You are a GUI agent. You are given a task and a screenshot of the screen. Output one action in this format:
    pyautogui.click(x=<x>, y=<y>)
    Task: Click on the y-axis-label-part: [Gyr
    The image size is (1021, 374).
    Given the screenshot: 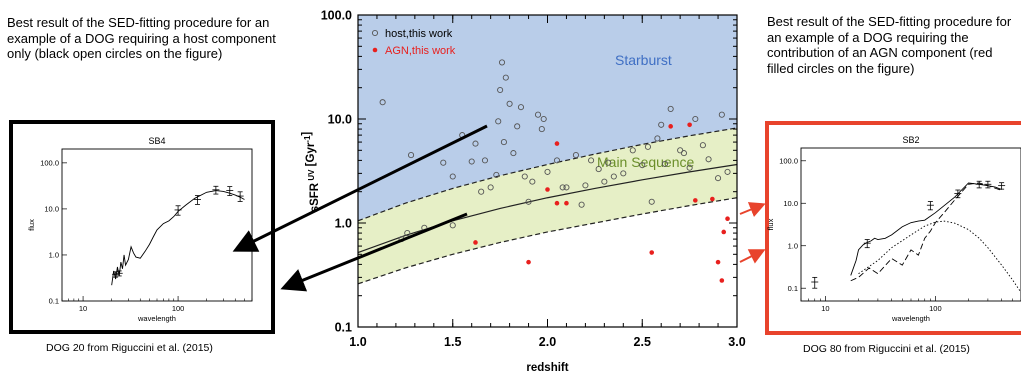 What is the action you would take?
    pyautogui.click(x=311, y=155)
    